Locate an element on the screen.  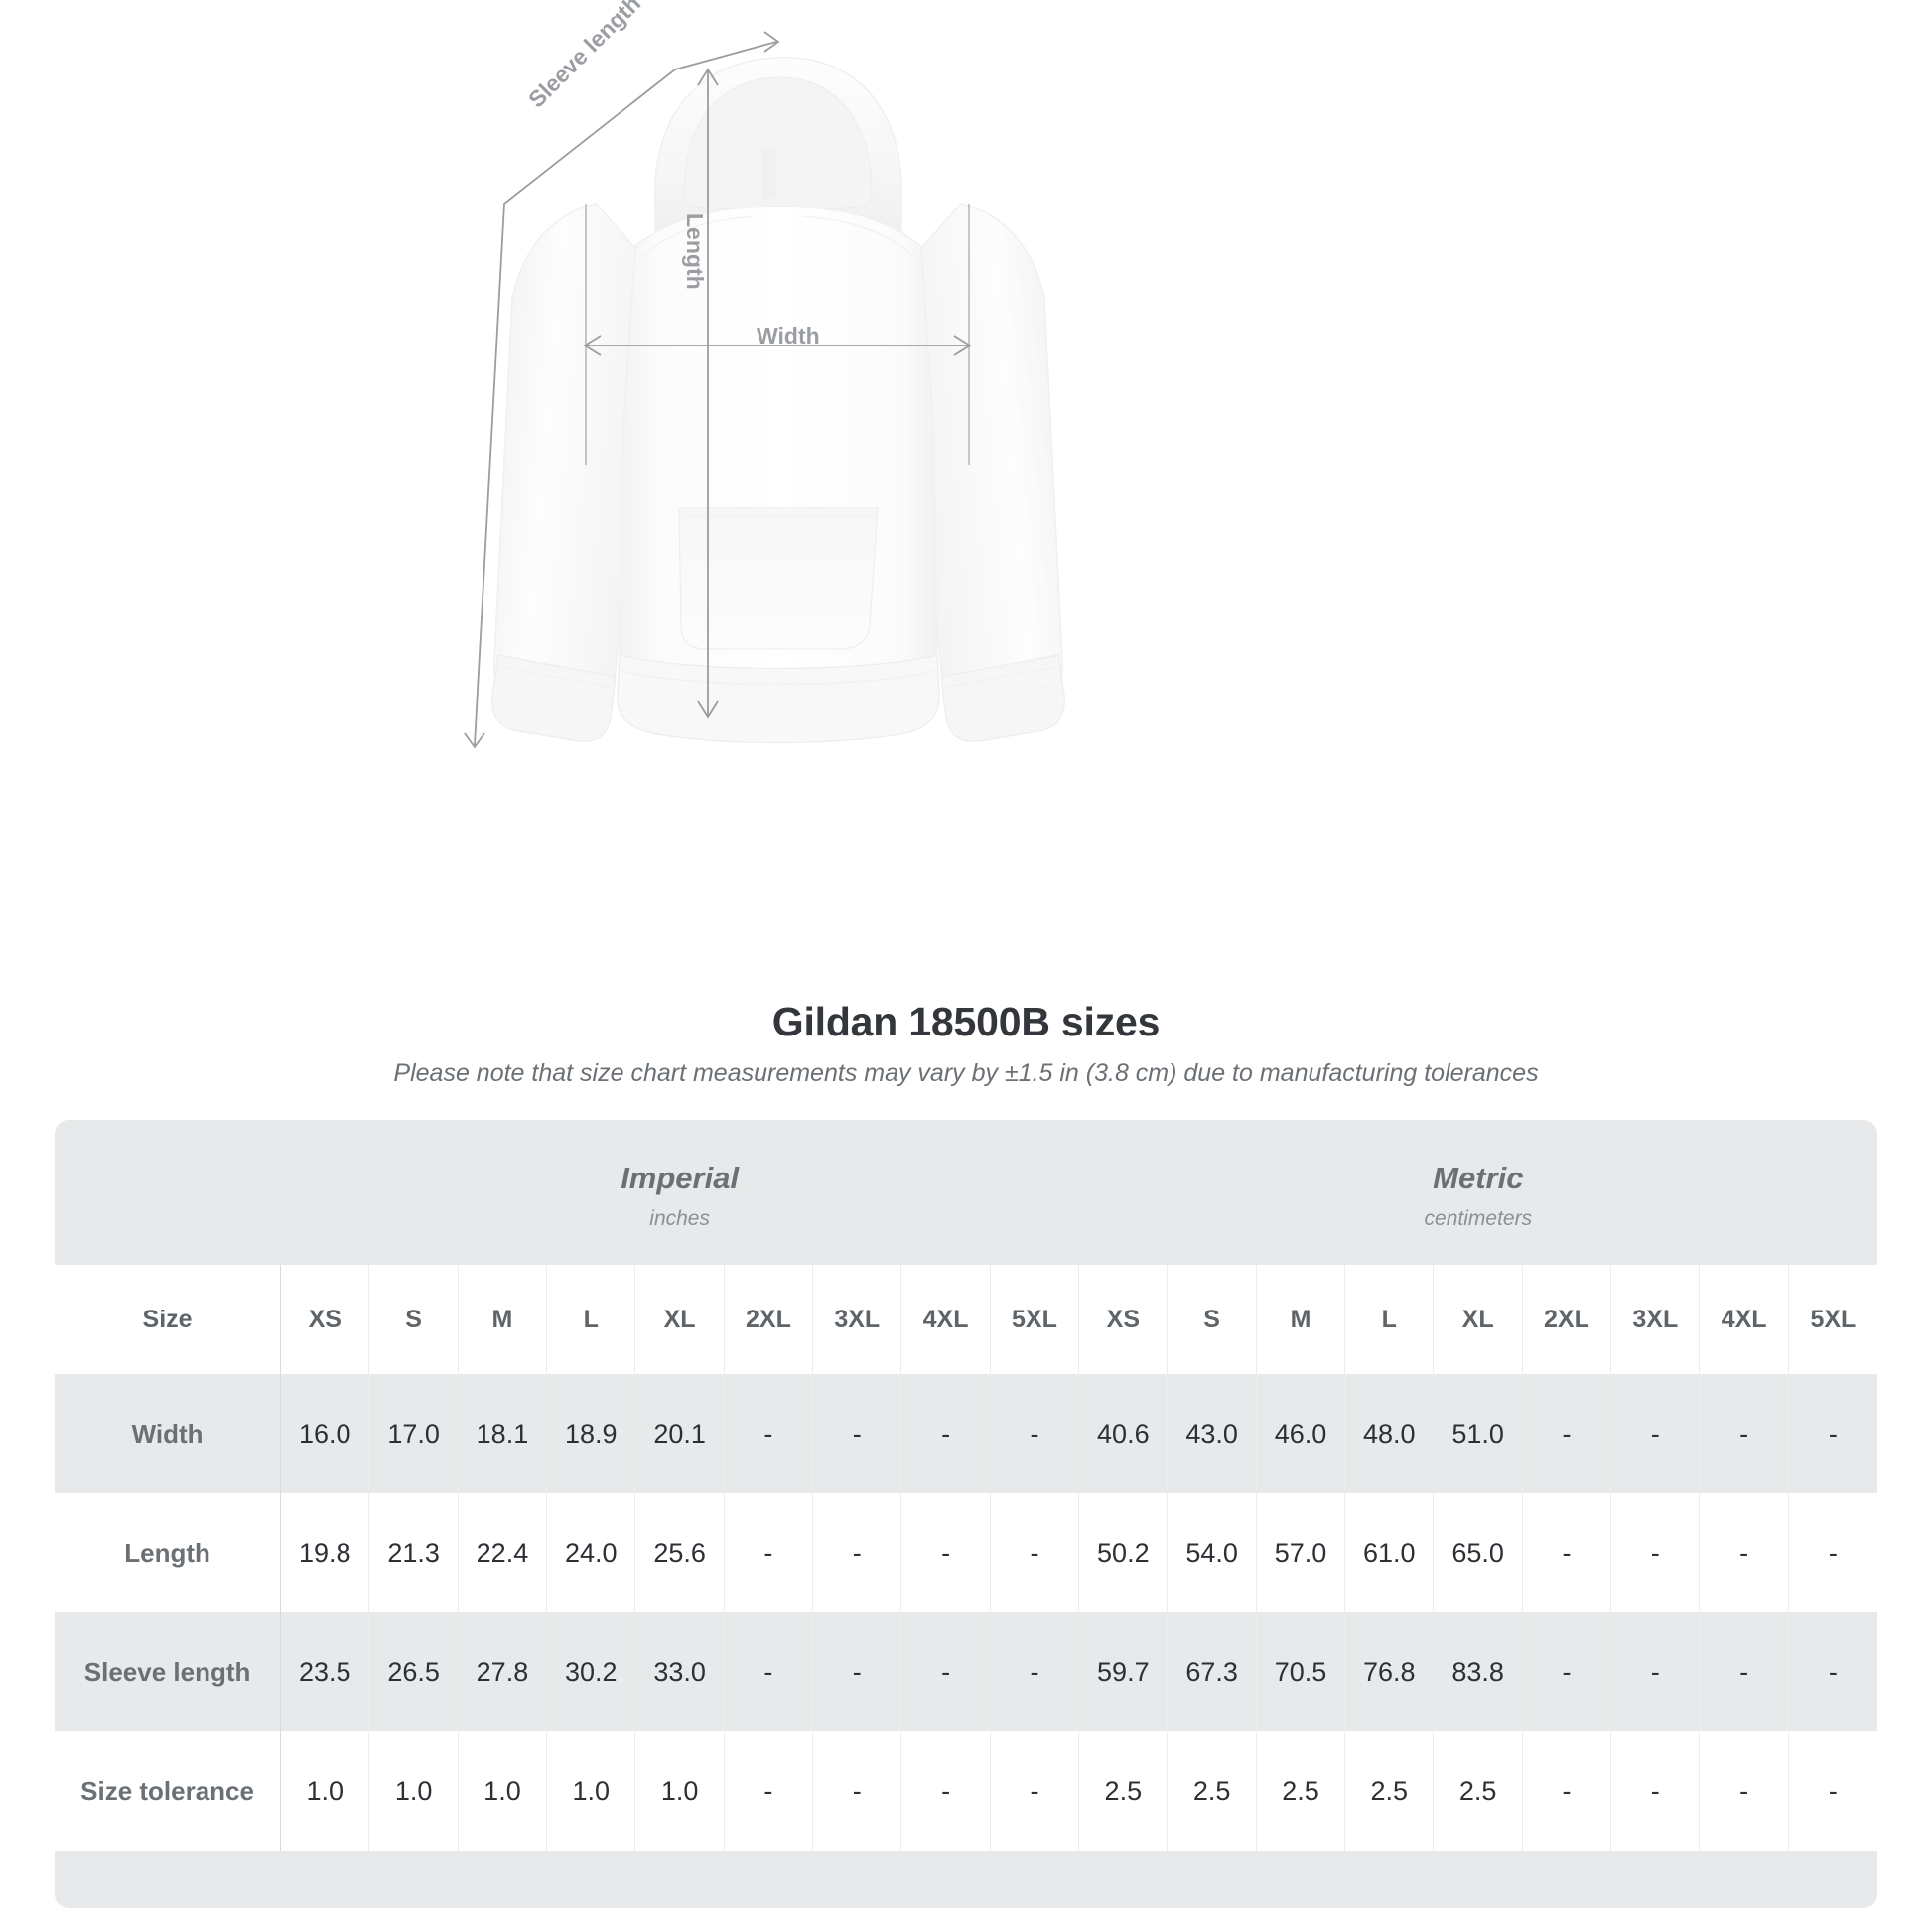
cell-length-imperial-s: 21.3 is located at coordinates (413, 1552).